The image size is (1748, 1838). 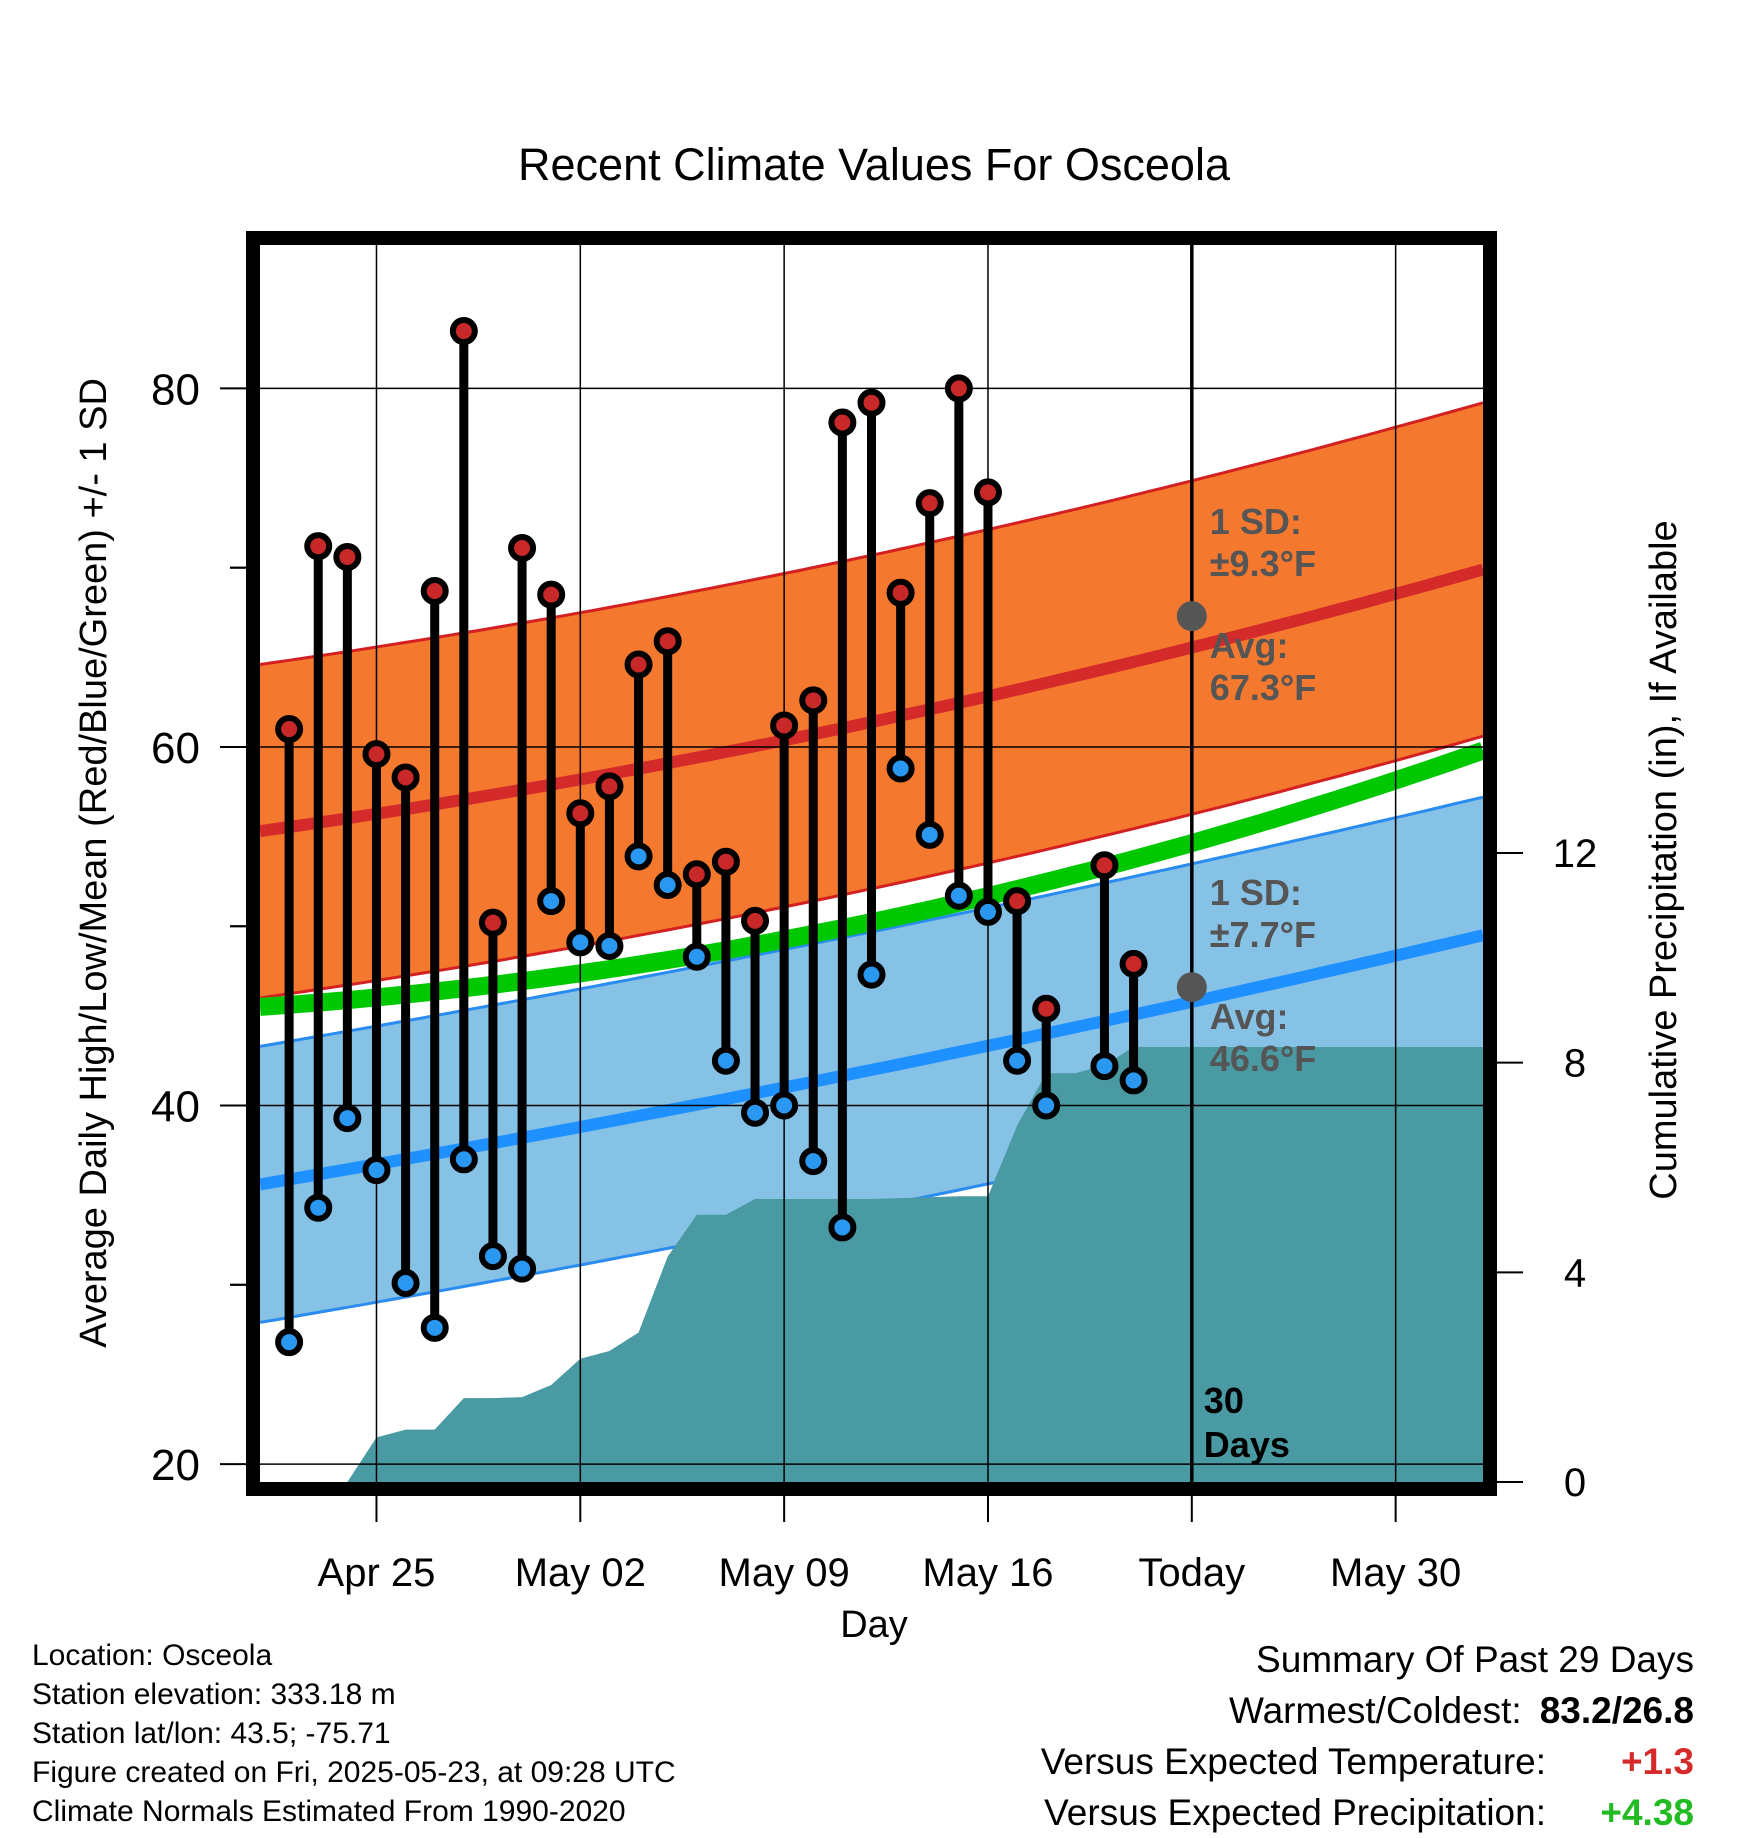 I want to click on warmest-value: 83.2/26.8, so click(x=1616, y=1710).